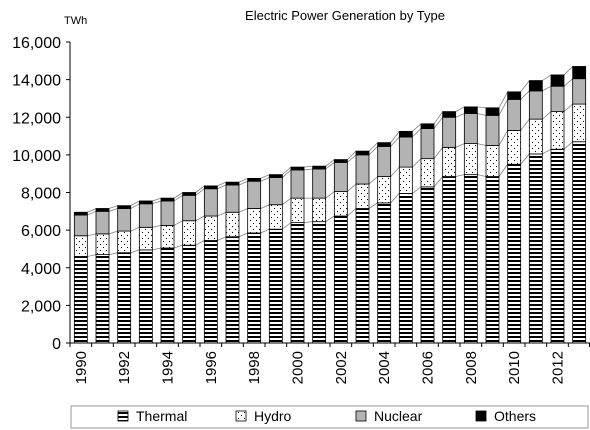  I want to click on connector-nuclear-2003, so click(373, 151).